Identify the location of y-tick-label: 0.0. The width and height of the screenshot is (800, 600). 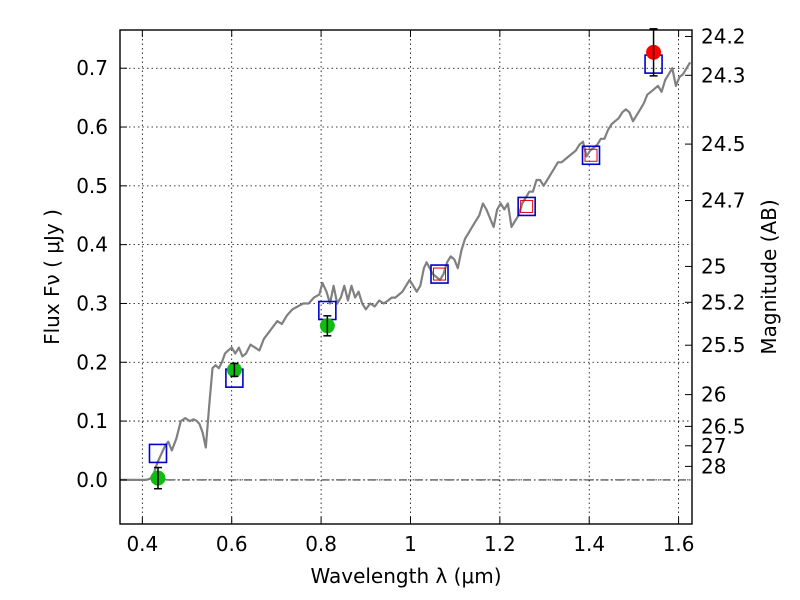
(92, 480).